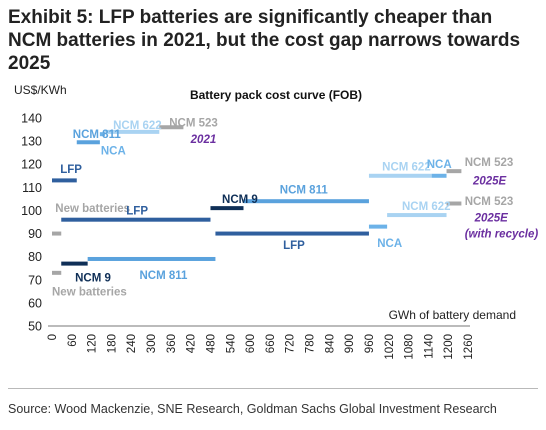 Image resolution: width=546 pixels, height=430 pixels. I want to click on x-tick-label: 120, so click(93, 343).